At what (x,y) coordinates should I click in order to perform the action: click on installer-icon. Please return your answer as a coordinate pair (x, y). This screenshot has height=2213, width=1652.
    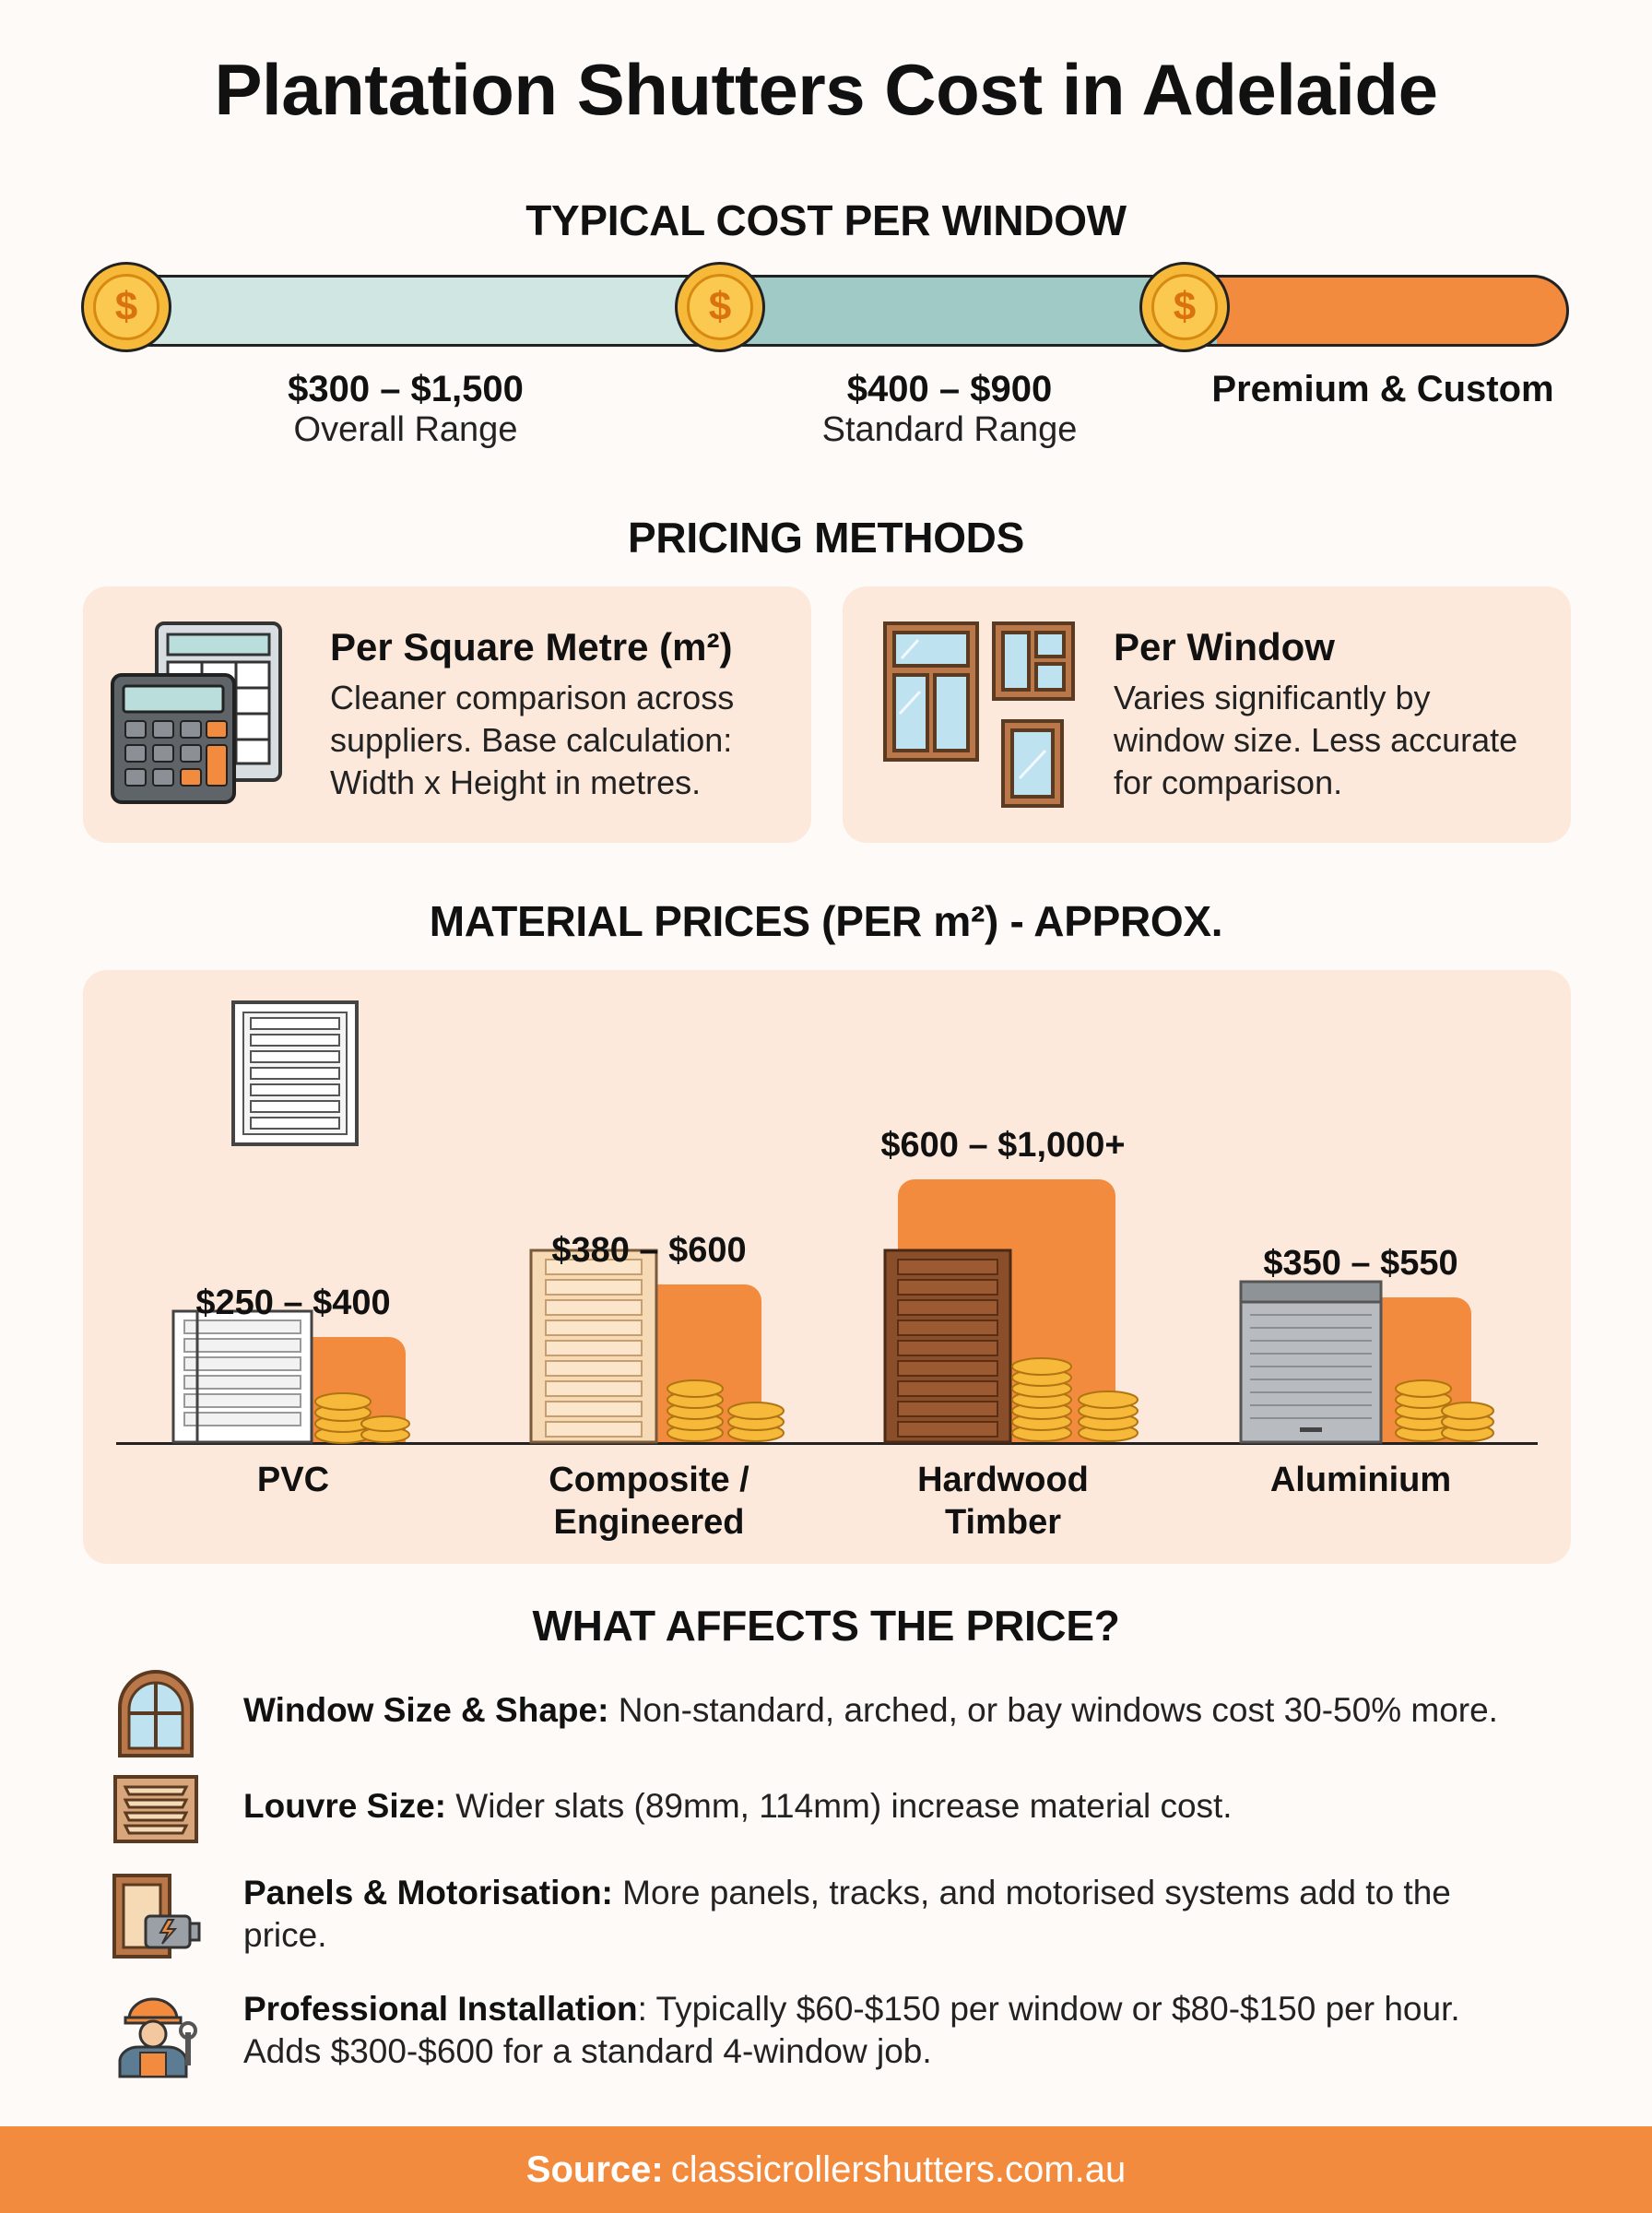
    Looking at the image, I should click on (157, 2037).